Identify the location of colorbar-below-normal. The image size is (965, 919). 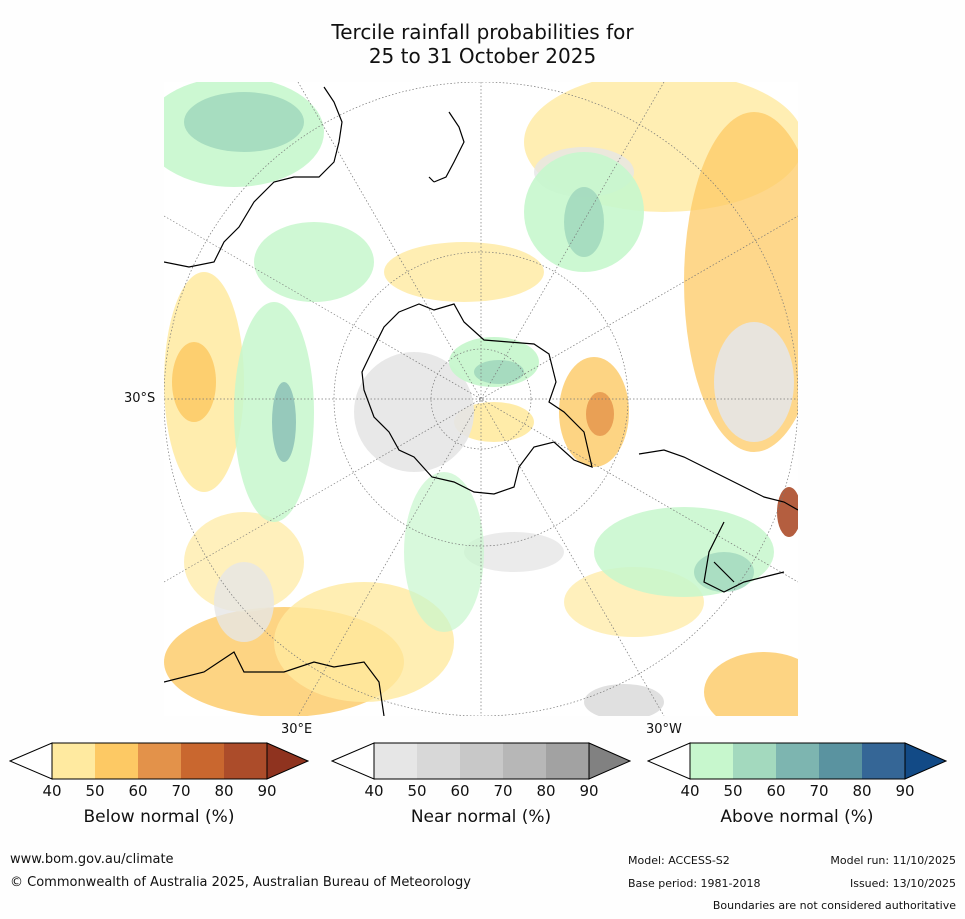
(159, 763).